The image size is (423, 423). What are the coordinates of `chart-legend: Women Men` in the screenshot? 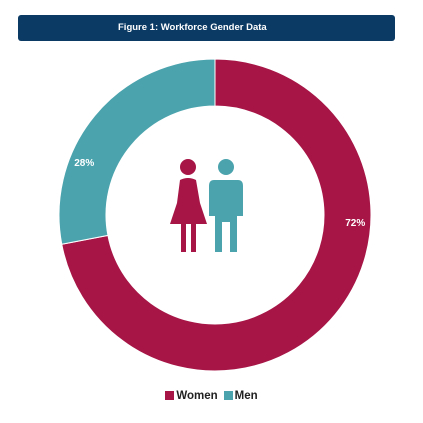 It's located at (211, 396).